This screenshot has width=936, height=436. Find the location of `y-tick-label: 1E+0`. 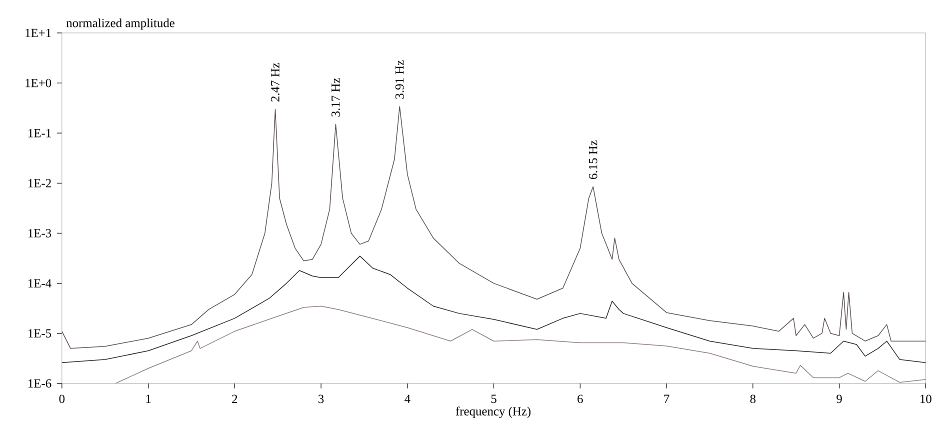

y-tick-label: 1E+0 is located at coordinates (39, 83).